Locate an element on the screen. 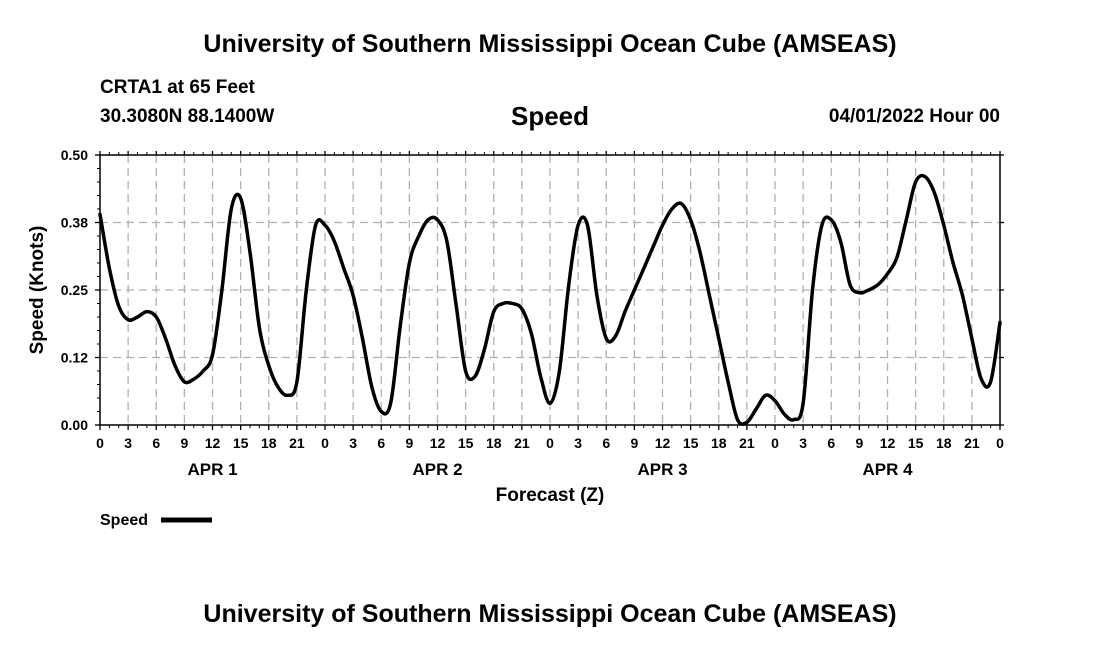  x-day-label: APR 4 is located at coordinates (887, 469).